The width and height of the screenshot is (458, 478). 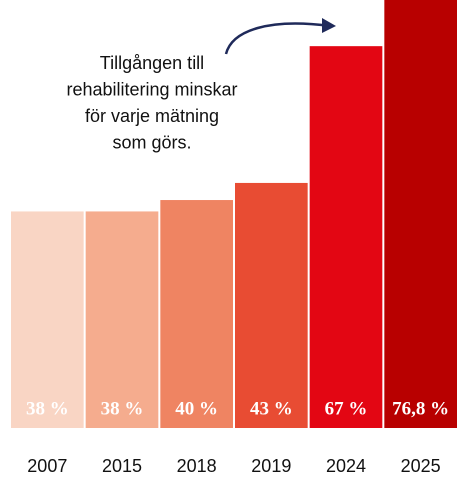 I want to click on annotation-line: rehabilitering minskar, so click(x=151, y=89).